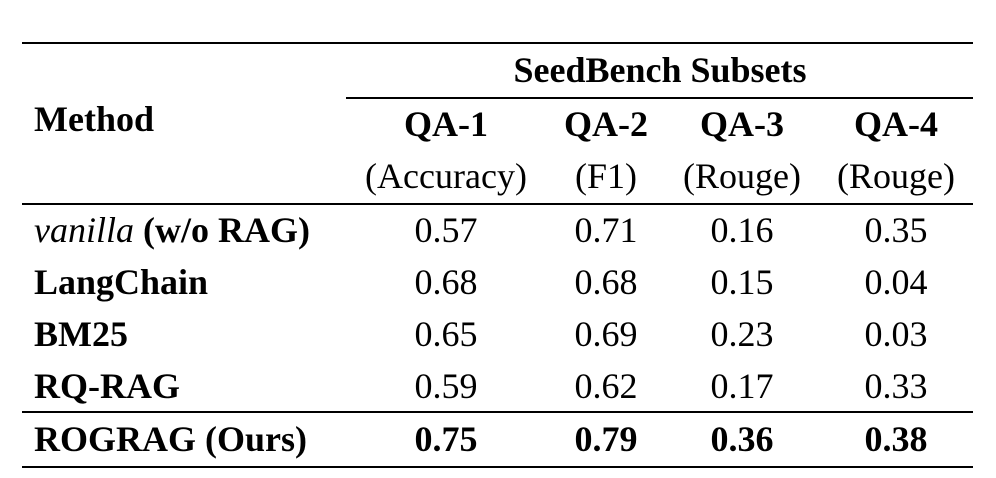 The height and width of the screenshot is (478, 996). I want to click on cell-rograg-qa2: 0.79, so click(606, 439).